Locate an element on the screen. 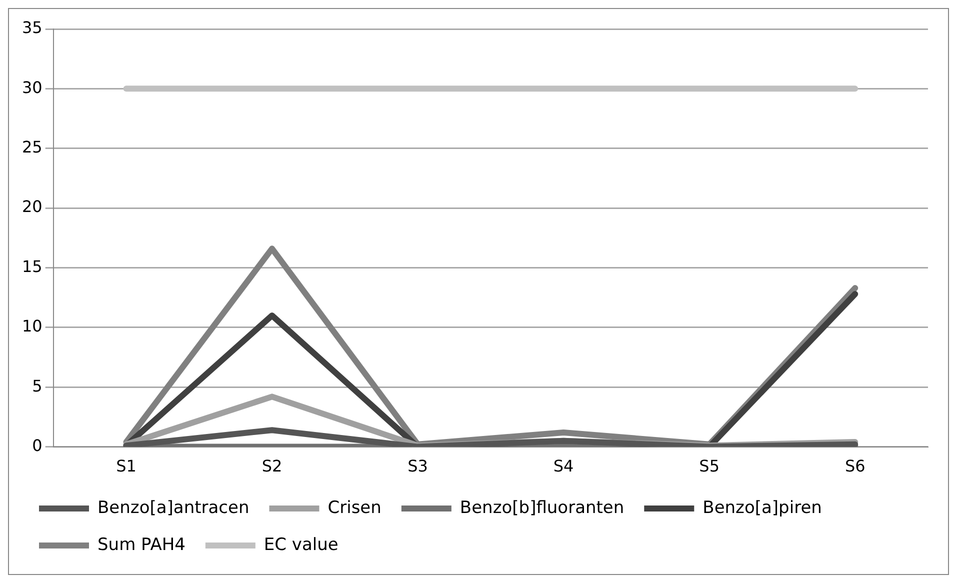 The width and height of the screenshot is (957, 583). legend-label: Benzo[a]piren is located at coordinates (762, 508).